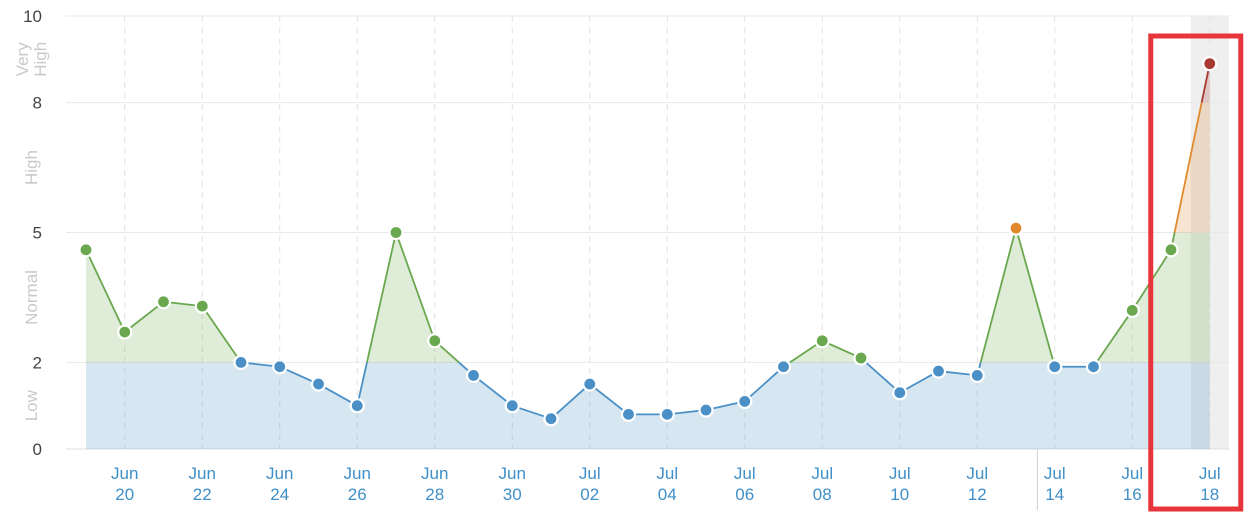 The image size is (1250, 513). Describe the element at coordinates (37, 362) in the screenshot. I see `y-tick-label: 2` at that location.